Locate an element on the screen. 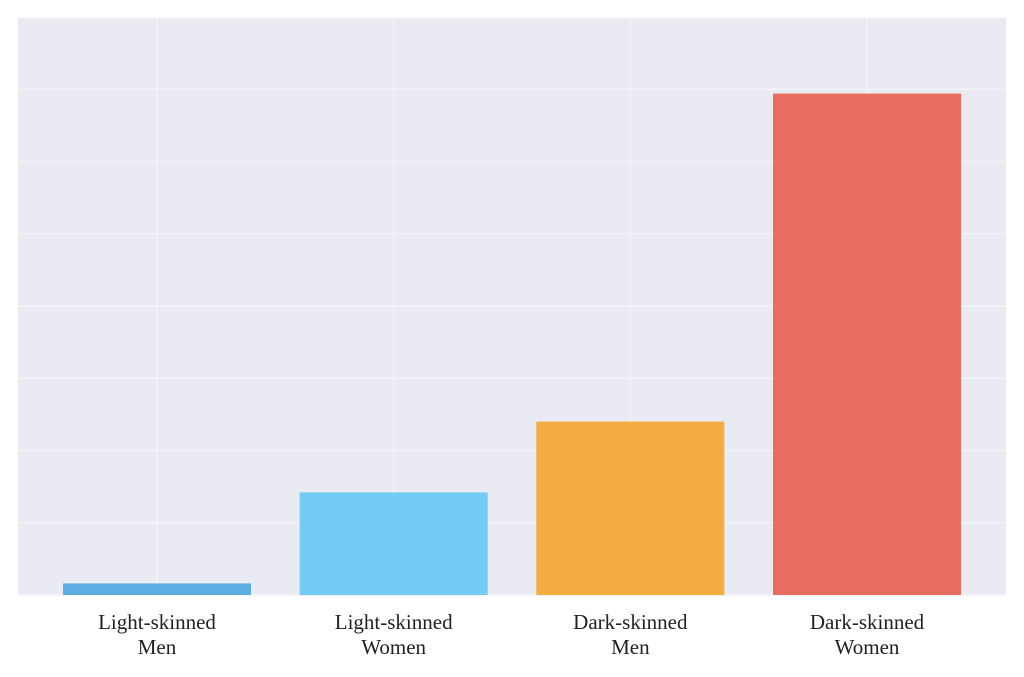 Image resolution: width=1024 pixels, height=677 pixels. x-tick-label-3: Dark-skinned Women is located at coordinates (867, 634).